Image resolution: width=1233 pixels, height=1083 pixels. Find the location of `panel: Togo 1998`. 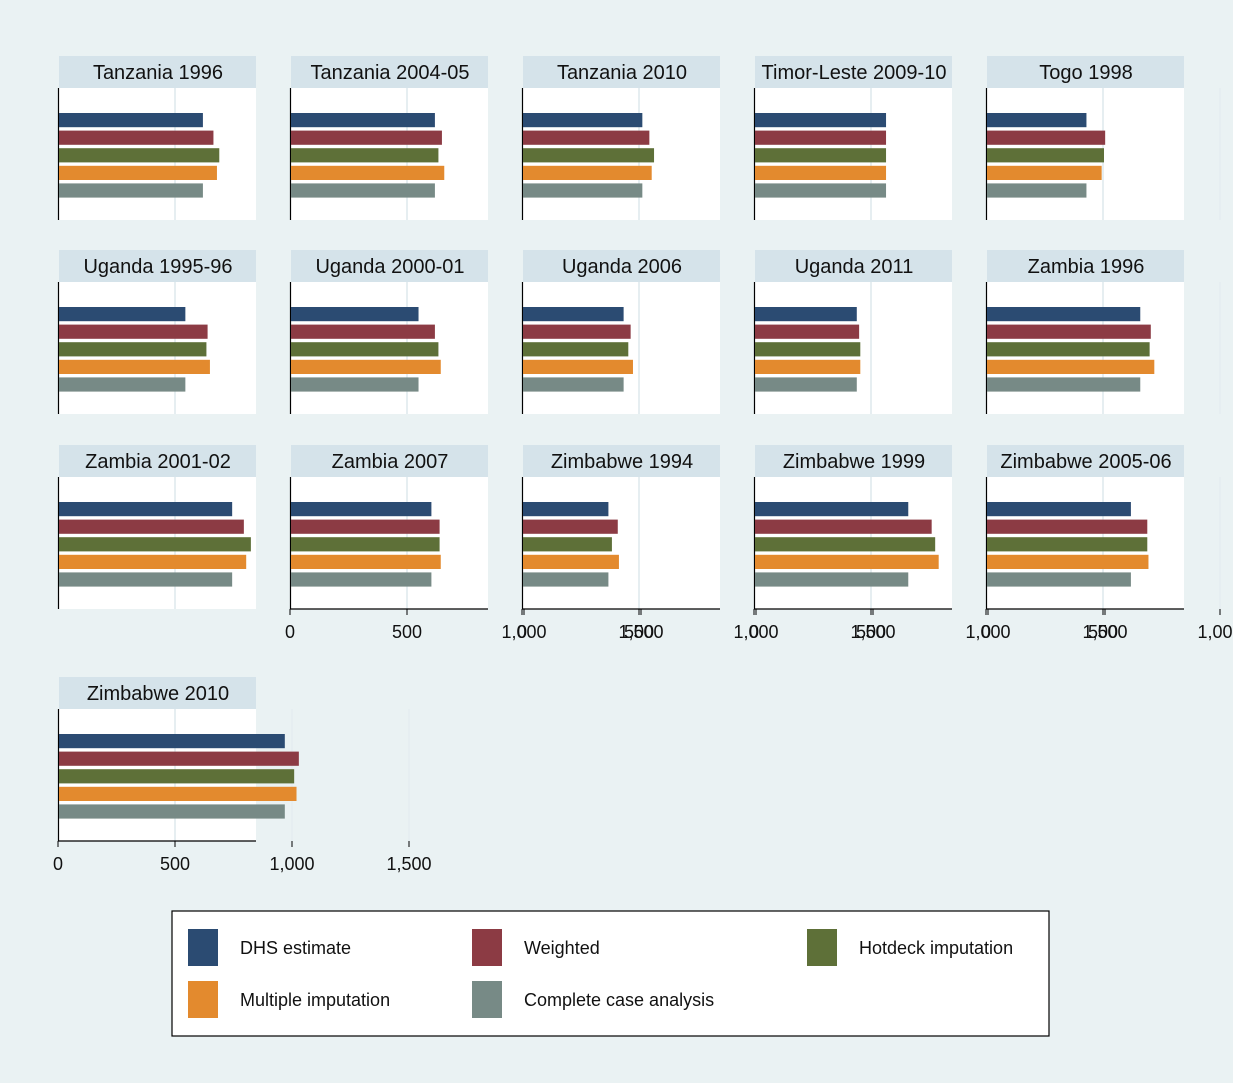

panel: Togo 1998 is located at coordinates (1103, 138).